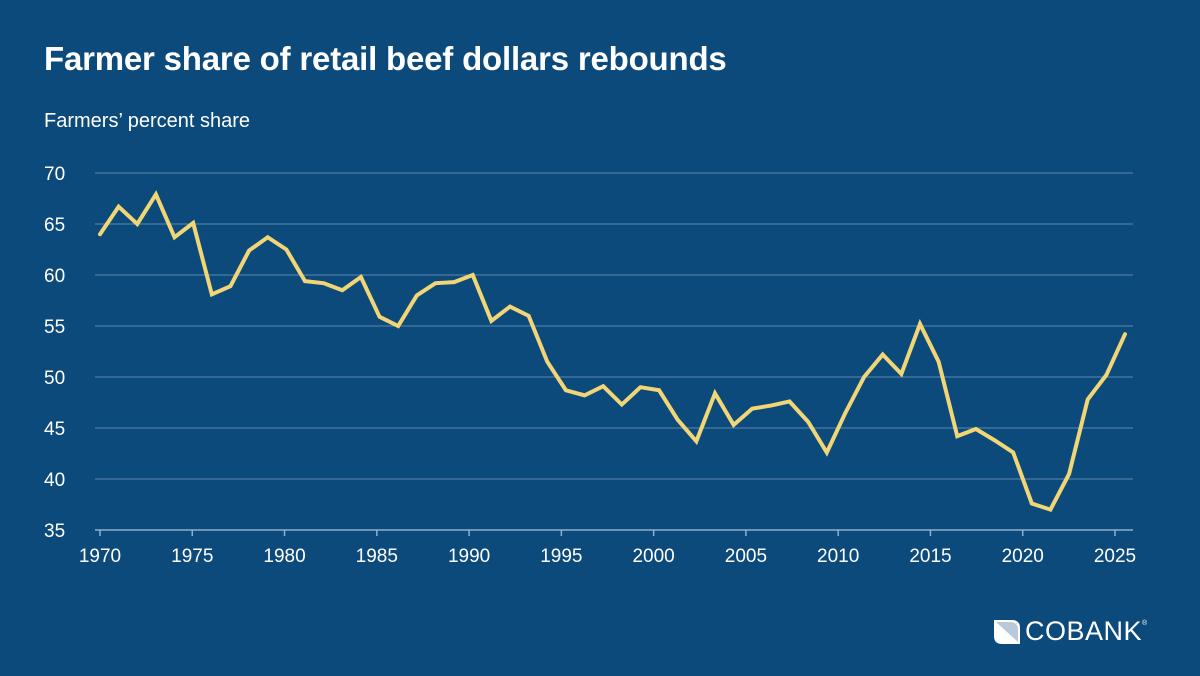 Image resolution: width=1200 pixels, height=676 pixels. What do you see at coordinates (54, 480) in the screenshot?
I see `y-tick-label: 40` at bounding box center [54, 480].